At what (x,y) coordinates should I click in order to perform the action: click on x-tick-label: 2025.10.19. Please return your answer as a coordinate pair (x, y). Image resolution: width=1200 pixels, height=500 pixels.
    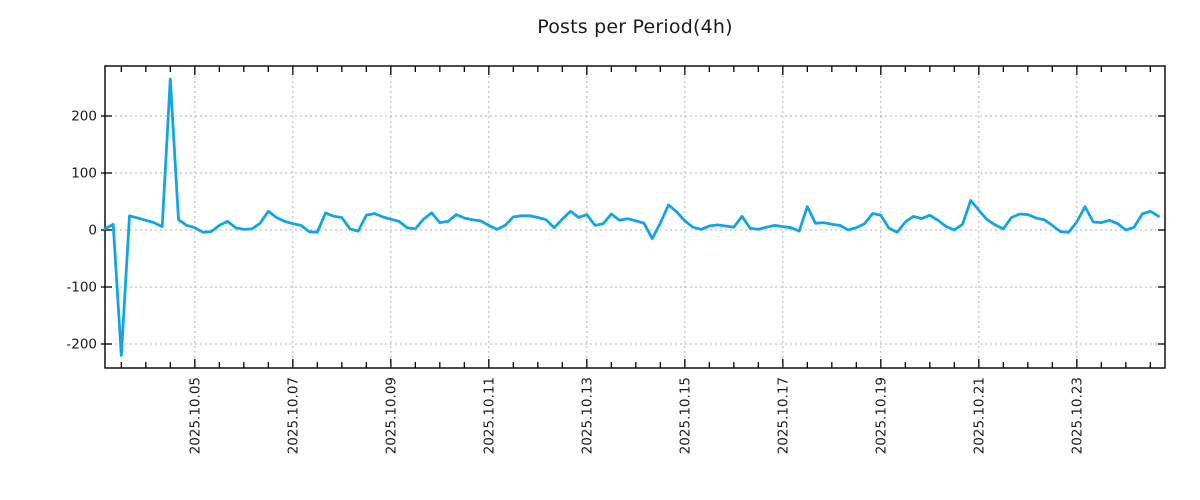
    Looking at the image, I should click on (881, 415).